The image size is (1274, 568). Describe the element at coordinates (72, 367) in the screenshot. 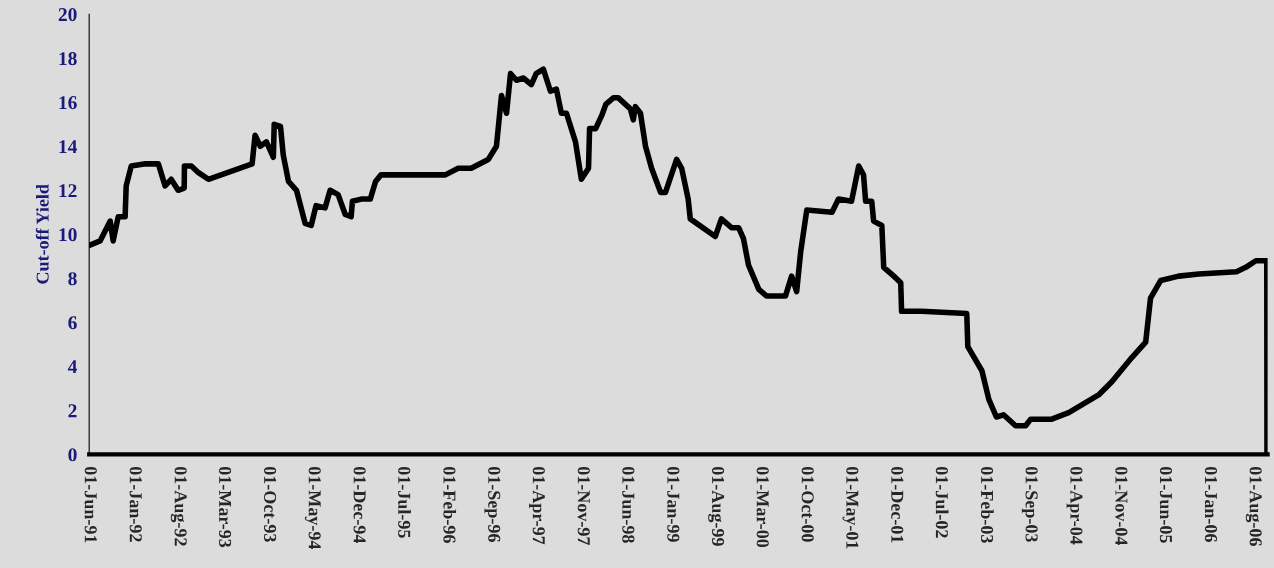

I see `y-tick-label: 4` at that location.